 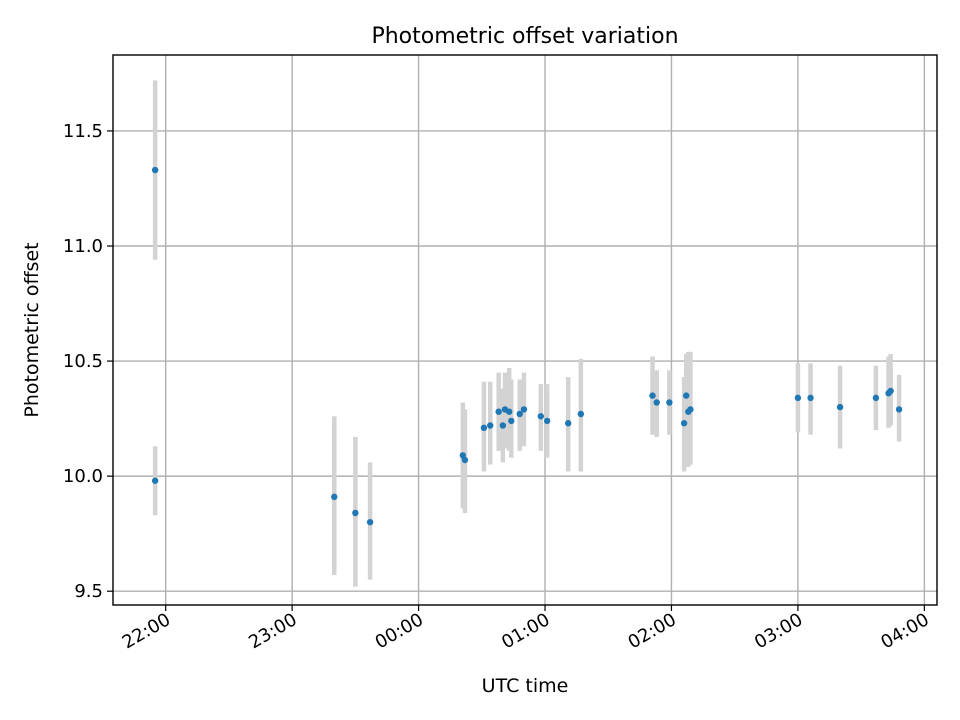 What do you see at coordinates (83, 476) in the screenshot?
I see `y-tick-label: 10.0` at bounding box center [83, 476].